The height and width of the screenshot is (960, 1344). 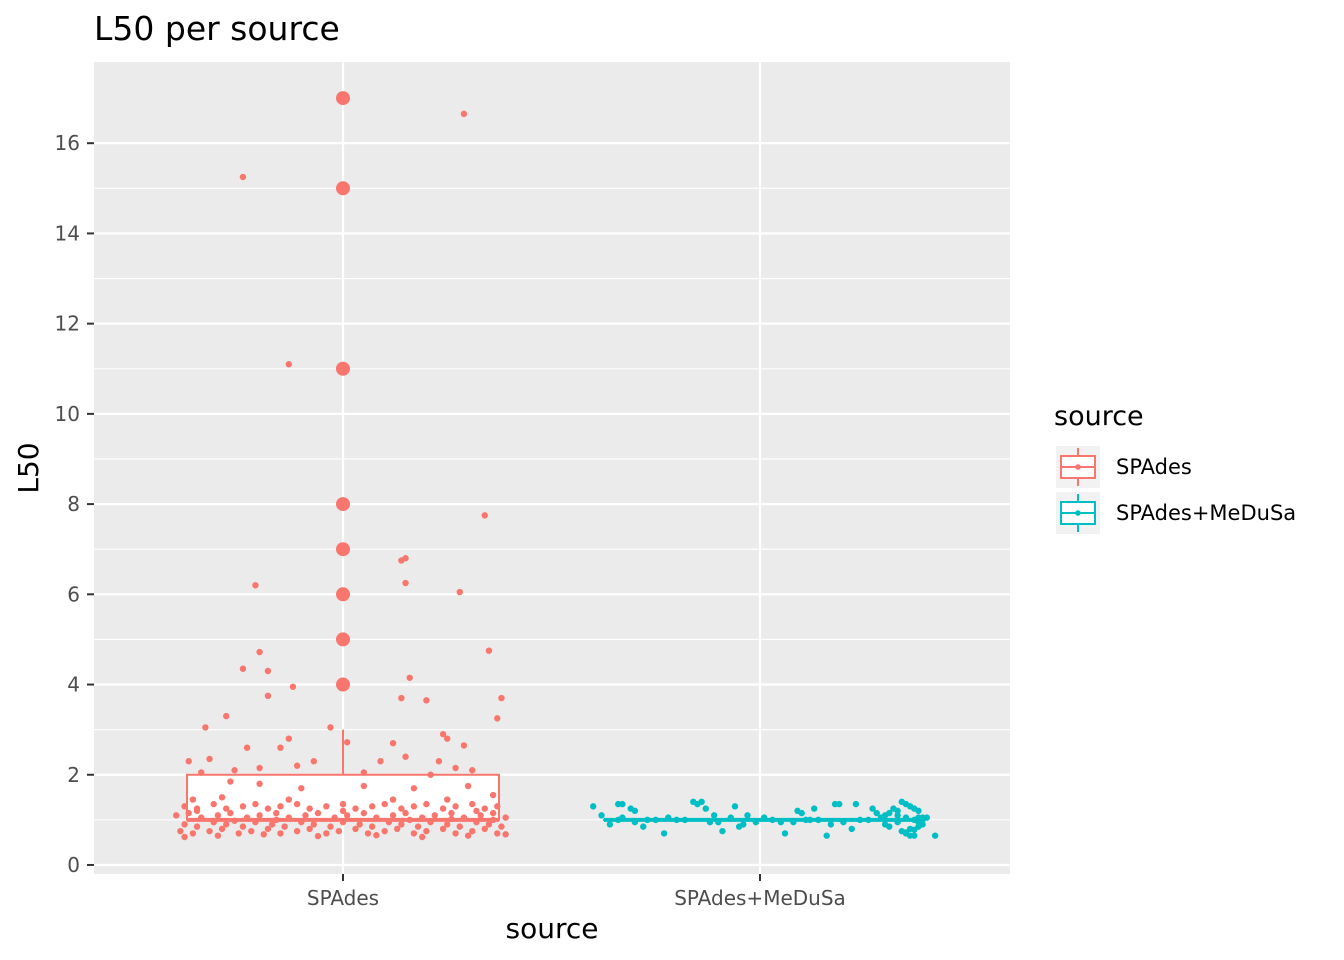 What do you see at coordinates (67, 233) in the screenshot?
I see `y-tick-label: 14` at bounding box center [67, 233].